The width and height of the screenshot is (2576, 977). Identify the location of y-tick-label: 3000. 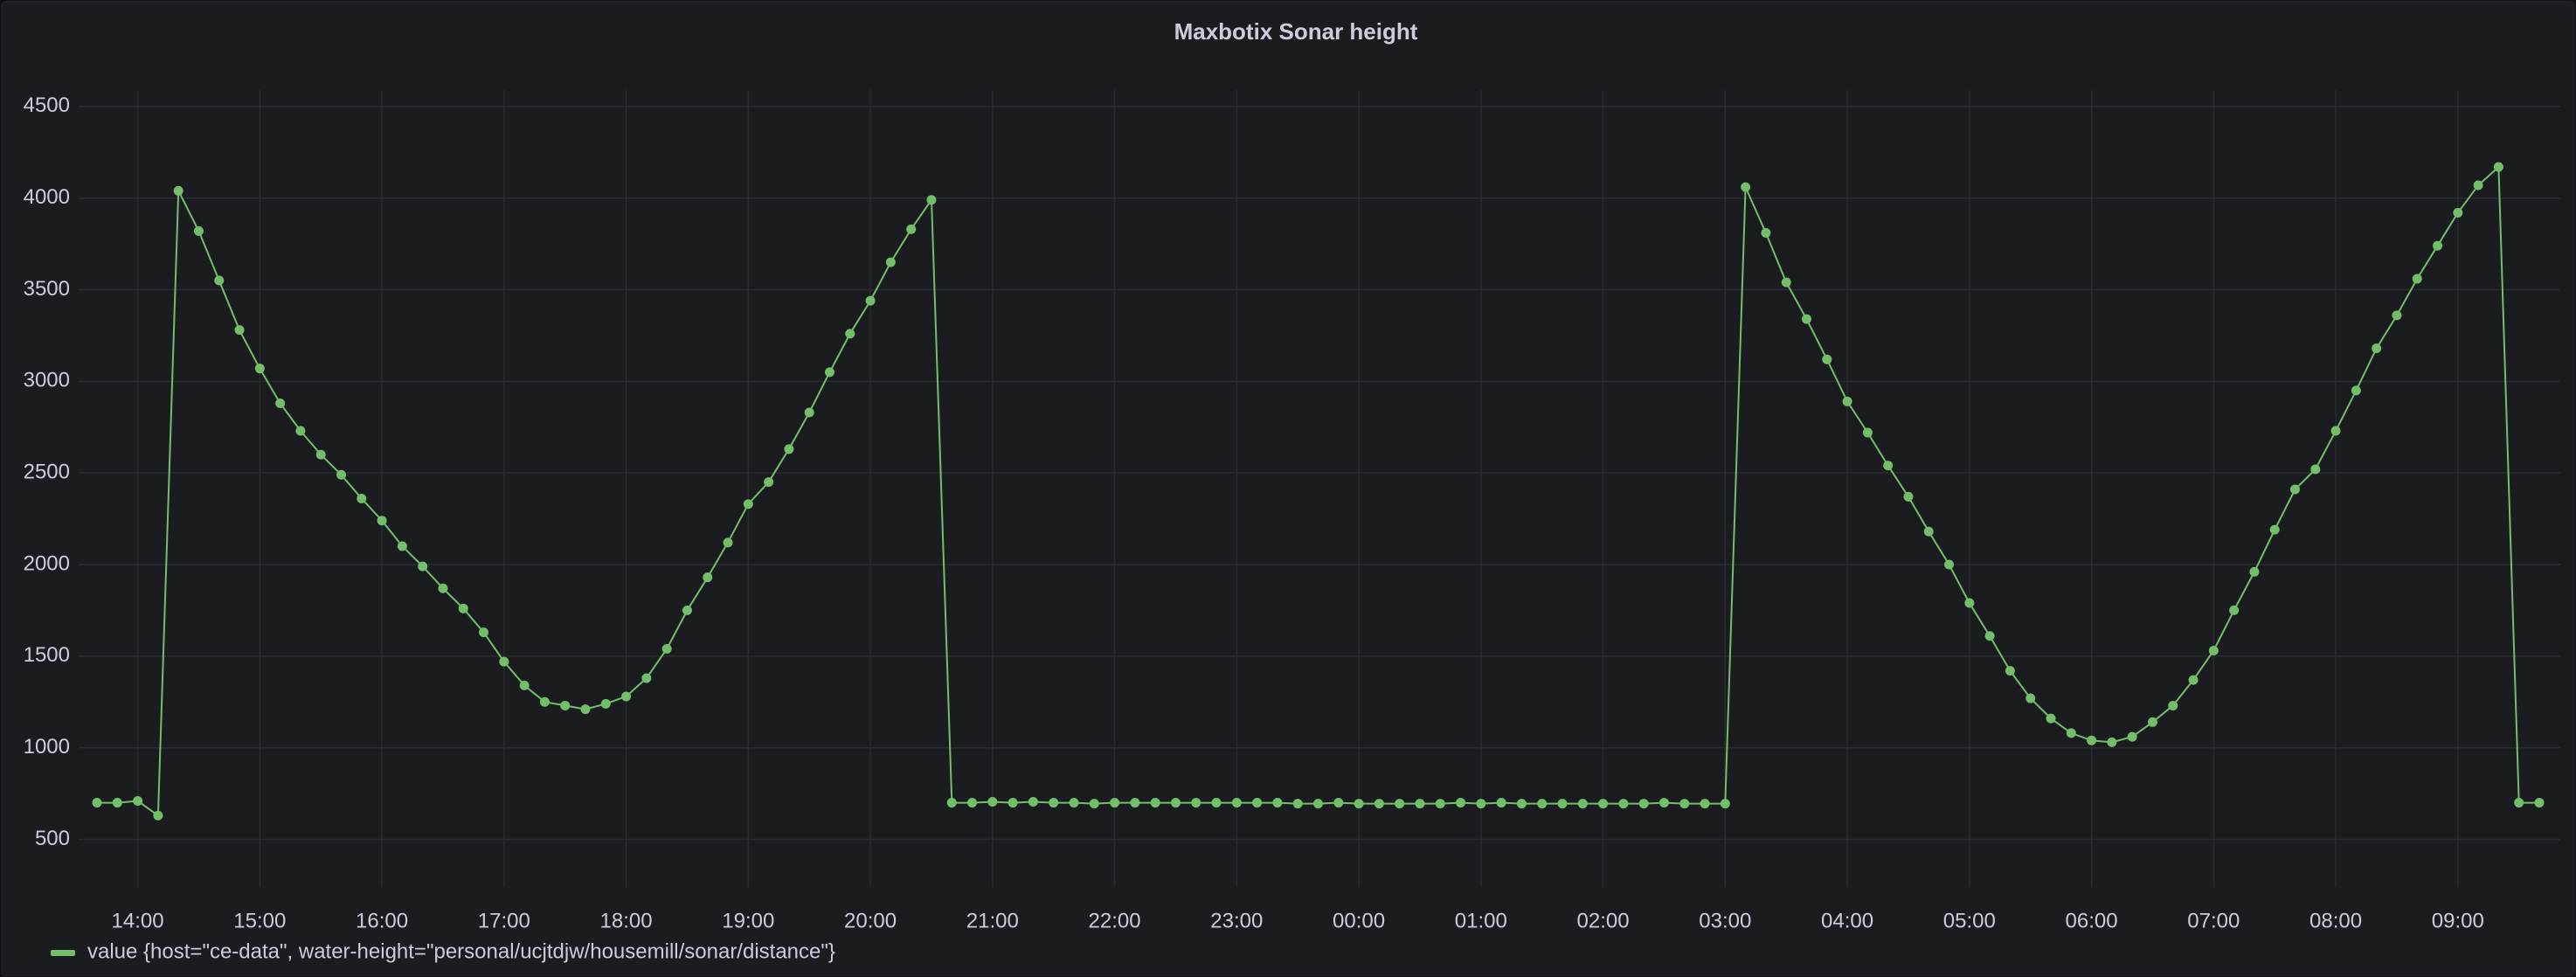
(47, 380).